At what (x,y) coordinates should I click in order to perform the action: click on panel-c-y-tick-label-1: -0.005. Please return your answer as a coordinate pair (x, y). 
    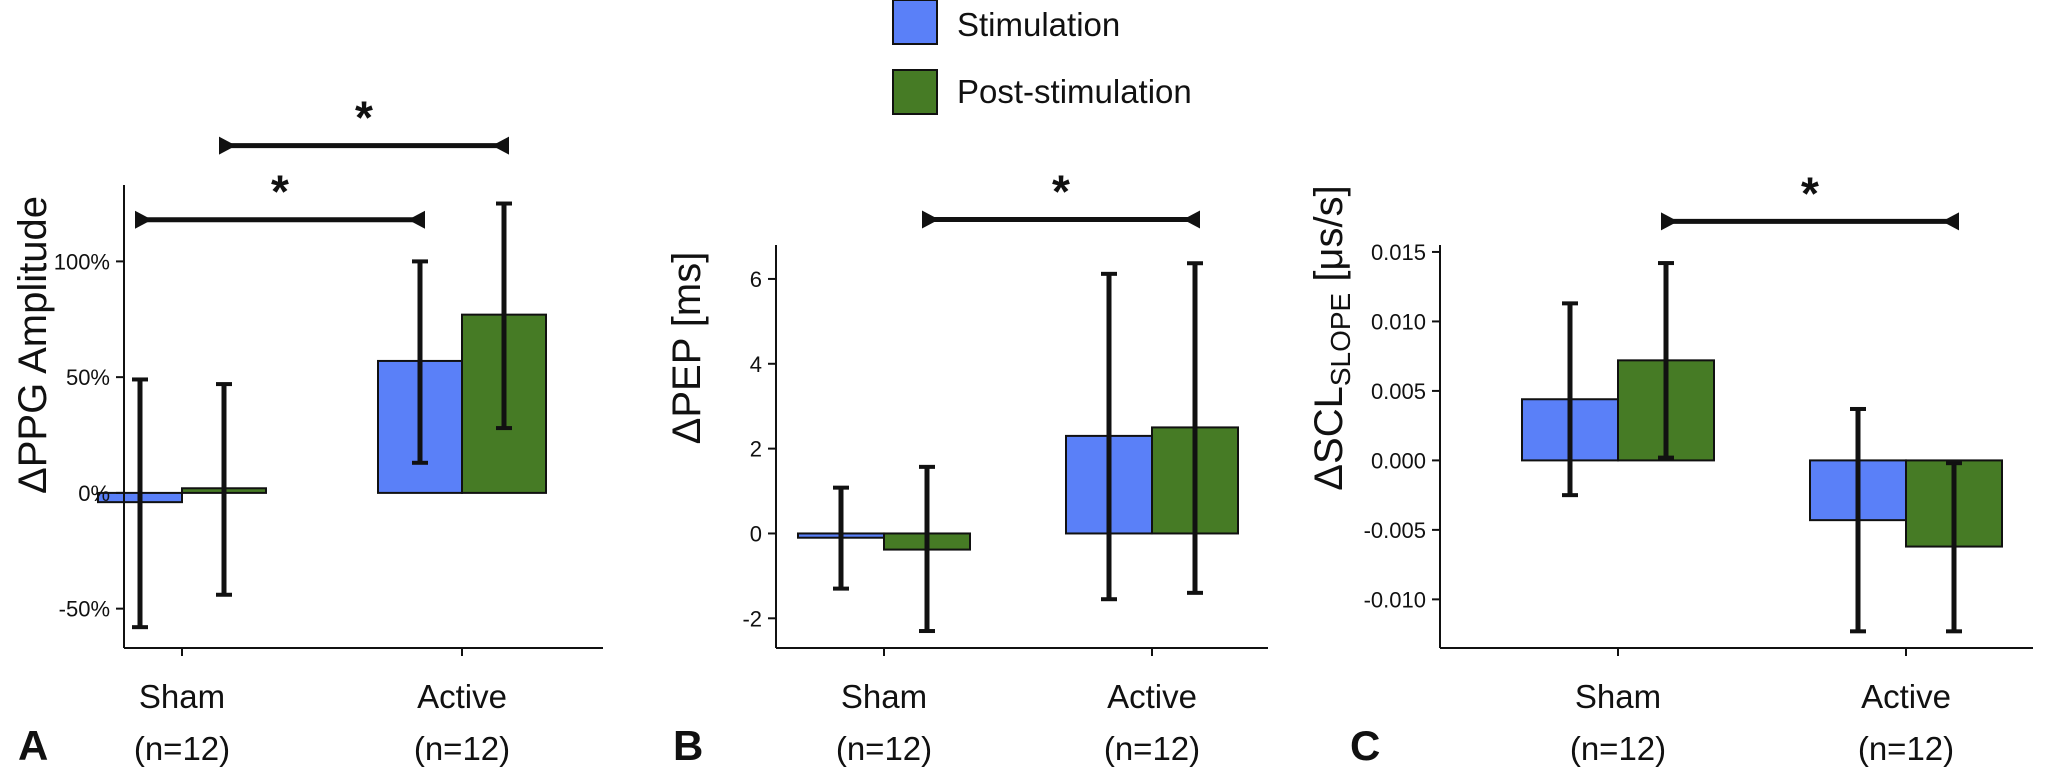
    Looking at the image, I should click on (1395, 530).